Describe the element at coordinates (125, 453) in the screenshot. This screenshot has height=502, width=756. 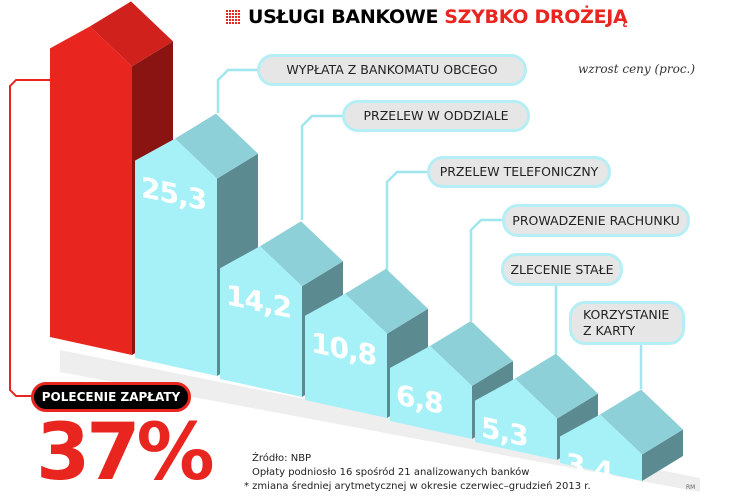
I see `highlight-value: 37%` at that location.